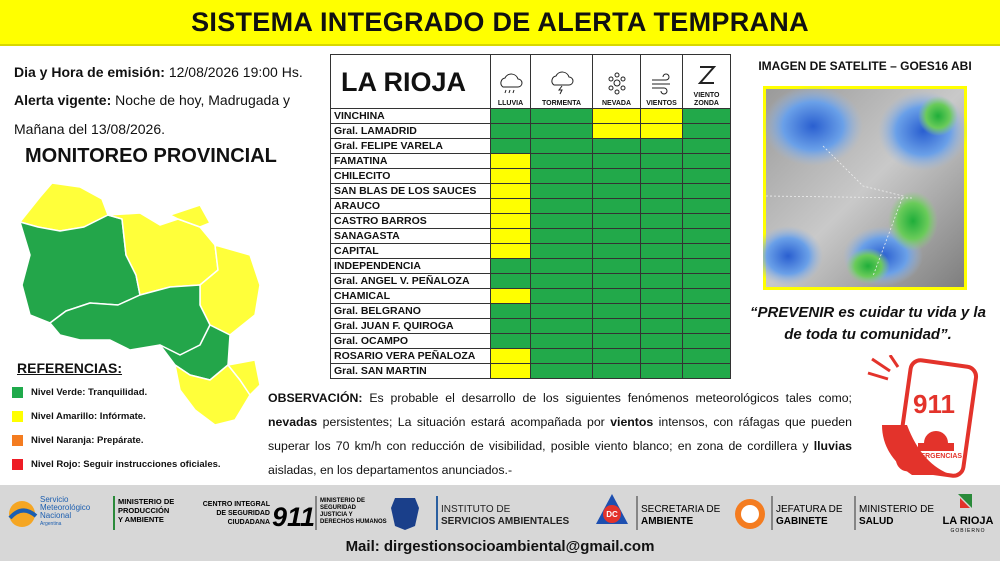 Image resolution: width=1000 pixels, height=561 pixels. I want to click on department-name: CHAMICAL, so click(410, 296).